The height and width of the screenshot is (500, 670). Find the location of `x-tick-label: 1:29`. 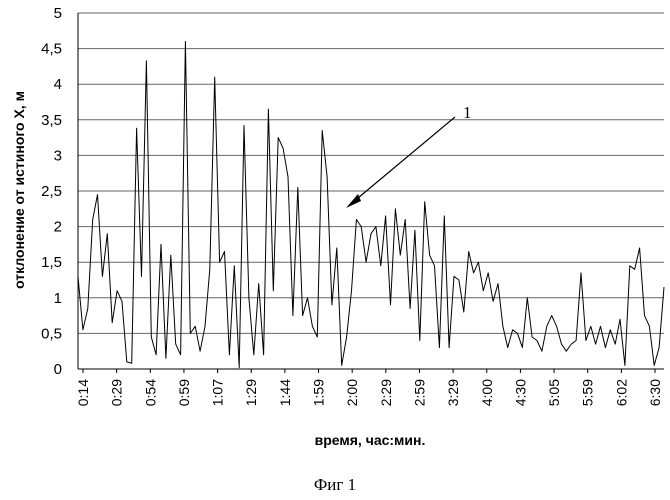

x-tick-label: 1:29 is located at coordinates (251, 392).